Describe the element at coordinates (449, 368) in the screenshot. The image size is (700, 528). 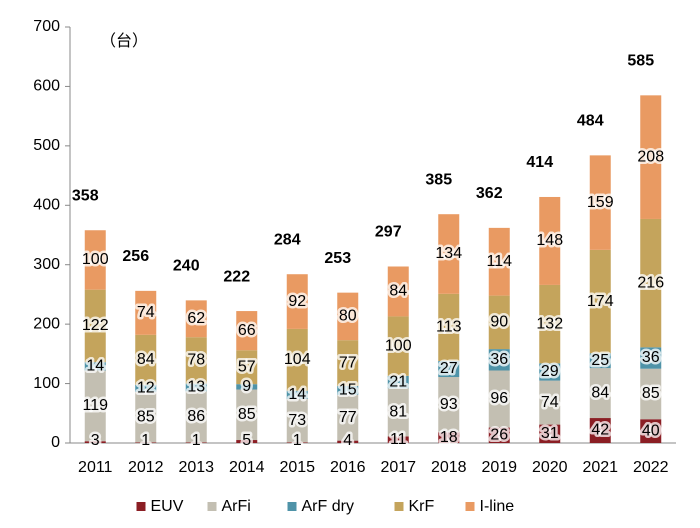
I see `value-label: 27` at that location.